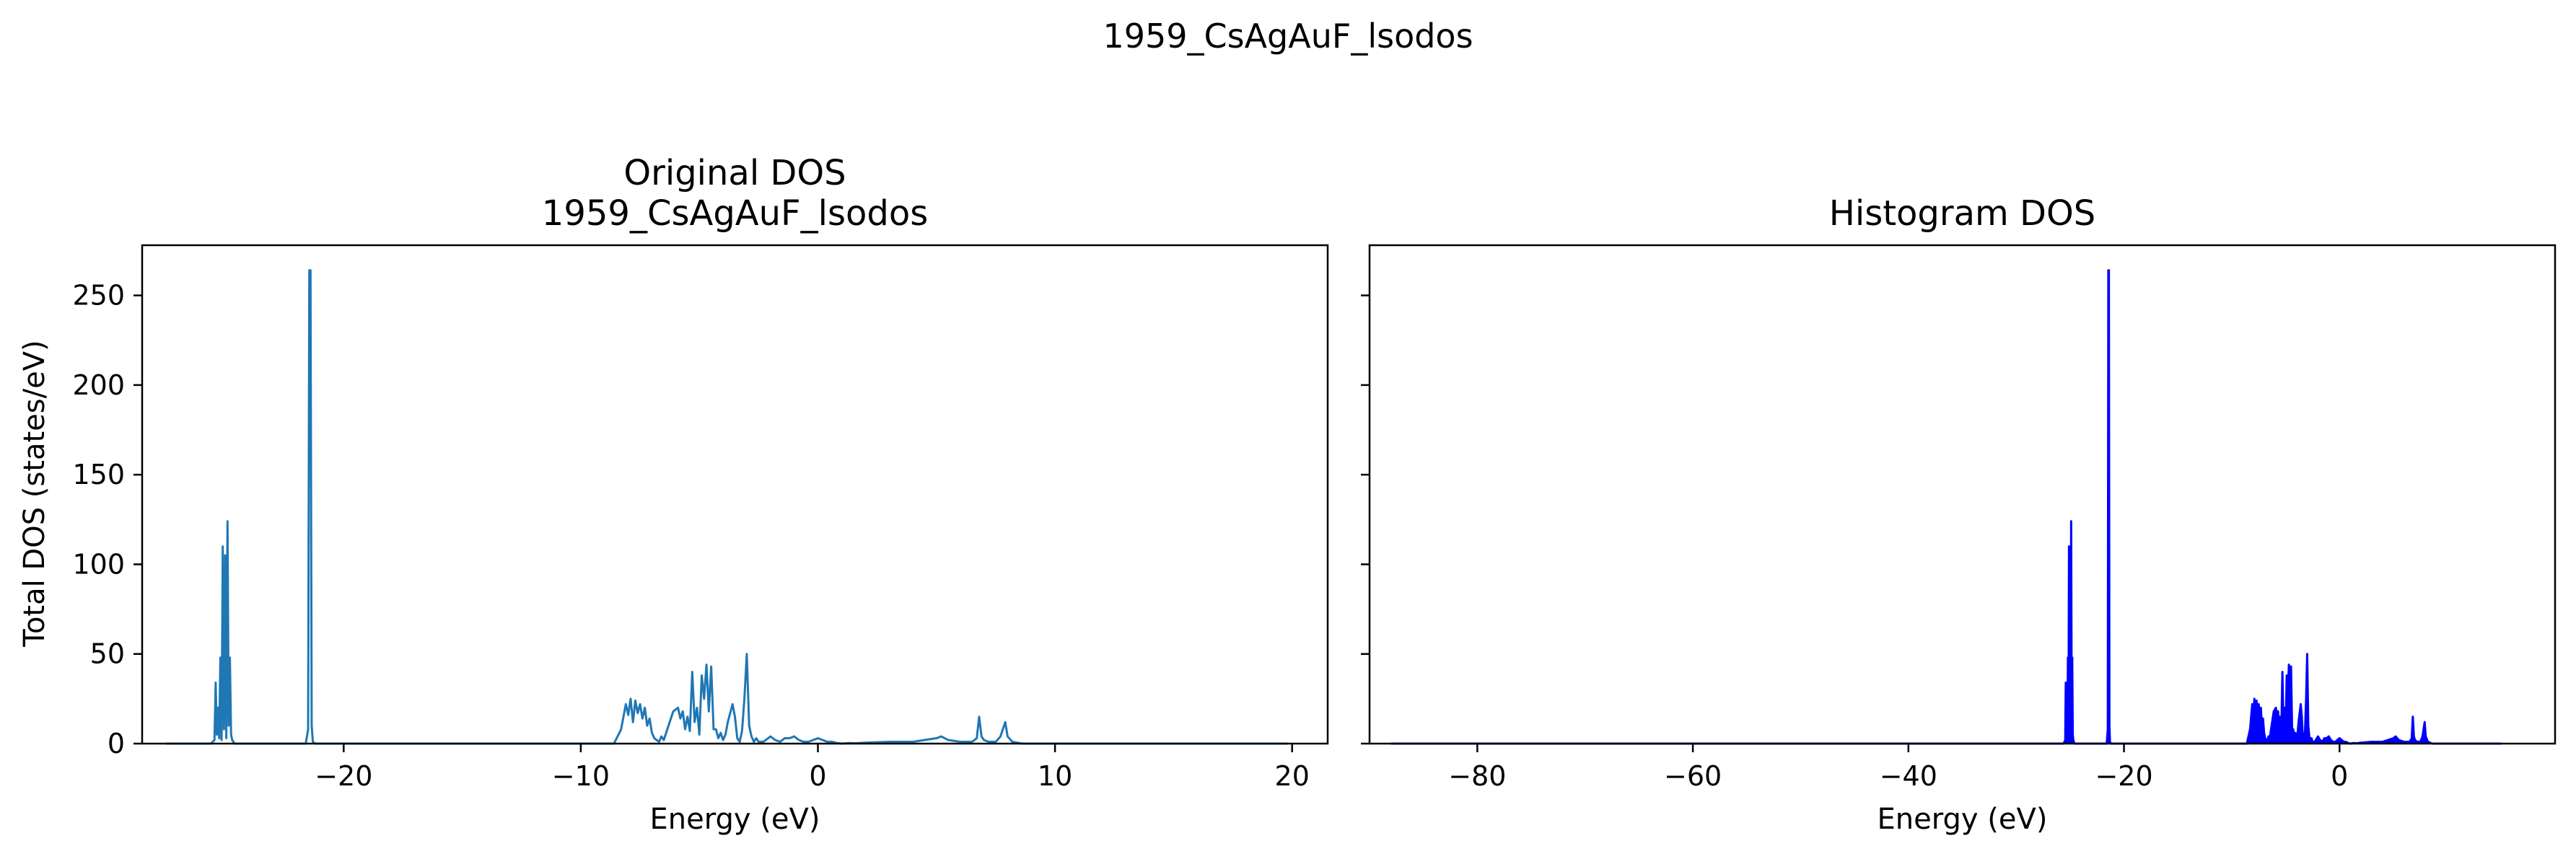 This screenshot has height=859, width=2576. I want to click on right-x-tick-label: −40, so click(1908, 776).